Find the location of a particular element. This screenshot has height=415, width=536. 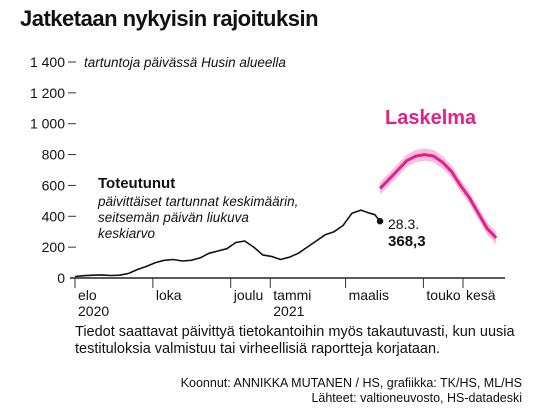

credit-sources: Lähteet: valtioneuvosto, HS-datadeski is located at coordinates (416, 398).